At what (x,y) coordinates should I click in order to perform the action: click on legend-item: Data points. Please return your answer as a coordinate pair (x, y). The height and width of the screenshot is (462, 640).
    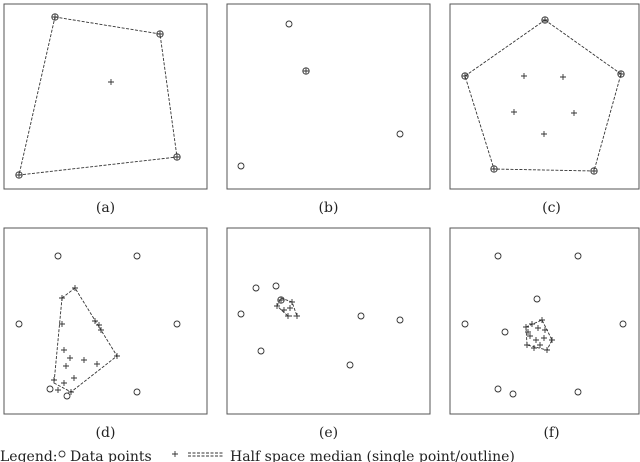
    Looking at the image, I should click on (111, 455).